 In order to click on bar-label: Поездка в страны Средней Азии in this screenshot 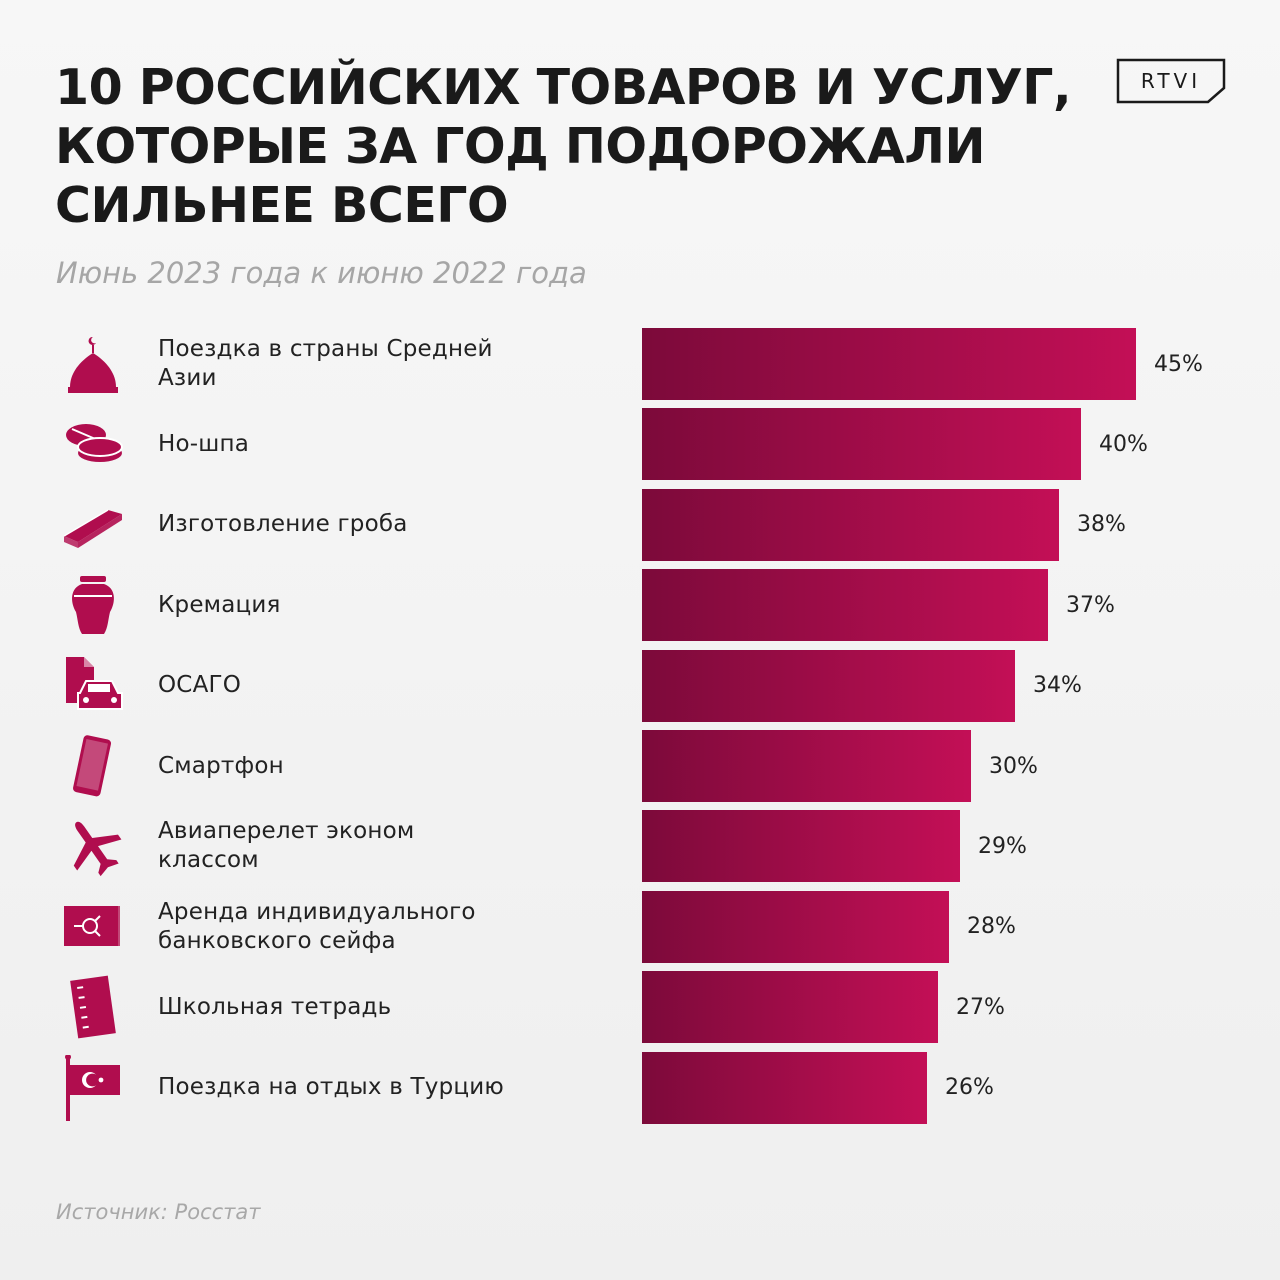, I will do `click(393, 364)`.